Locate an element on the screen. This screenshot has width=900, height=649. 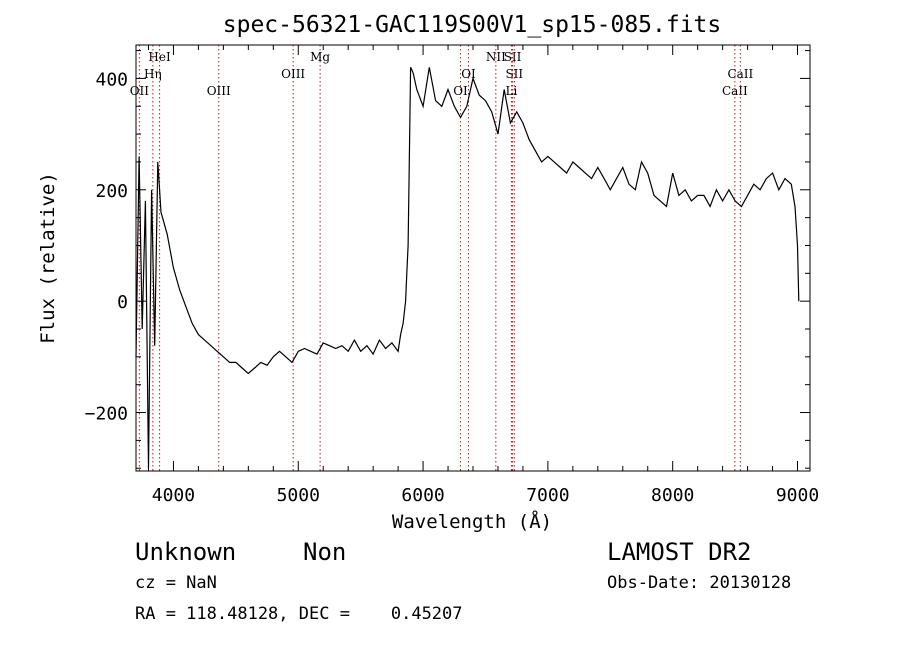
redshift-text: cz = NaN is located at coordinates (176, 583).